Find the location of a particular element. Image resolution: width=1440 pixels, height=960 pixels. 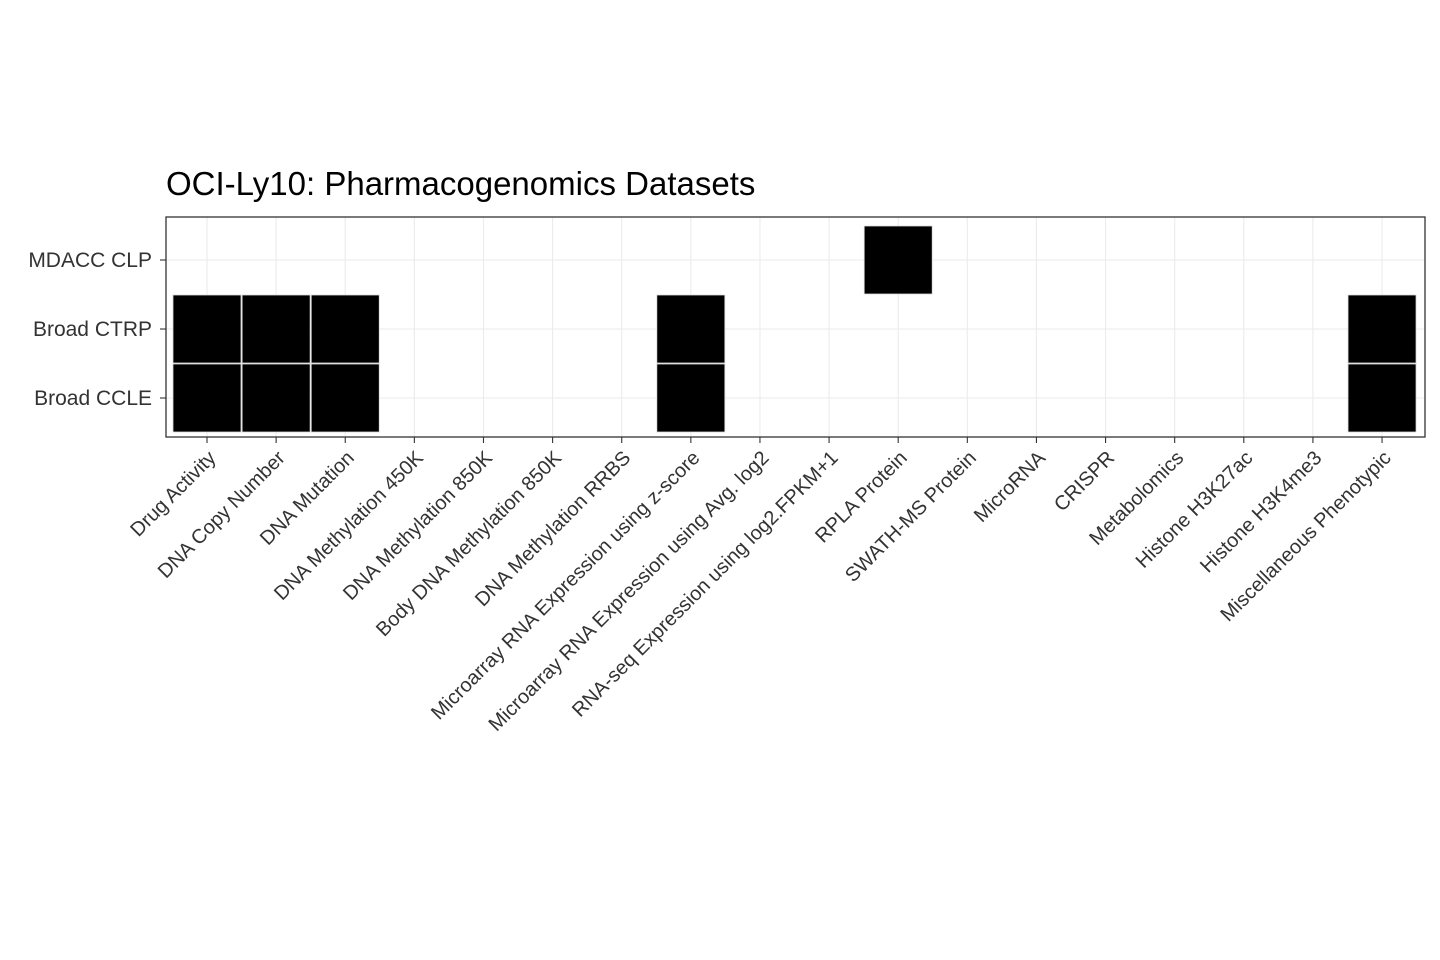

cell-miscellaneous-phenotypic-broad-ctrp is located at coordinates (1382, 329).